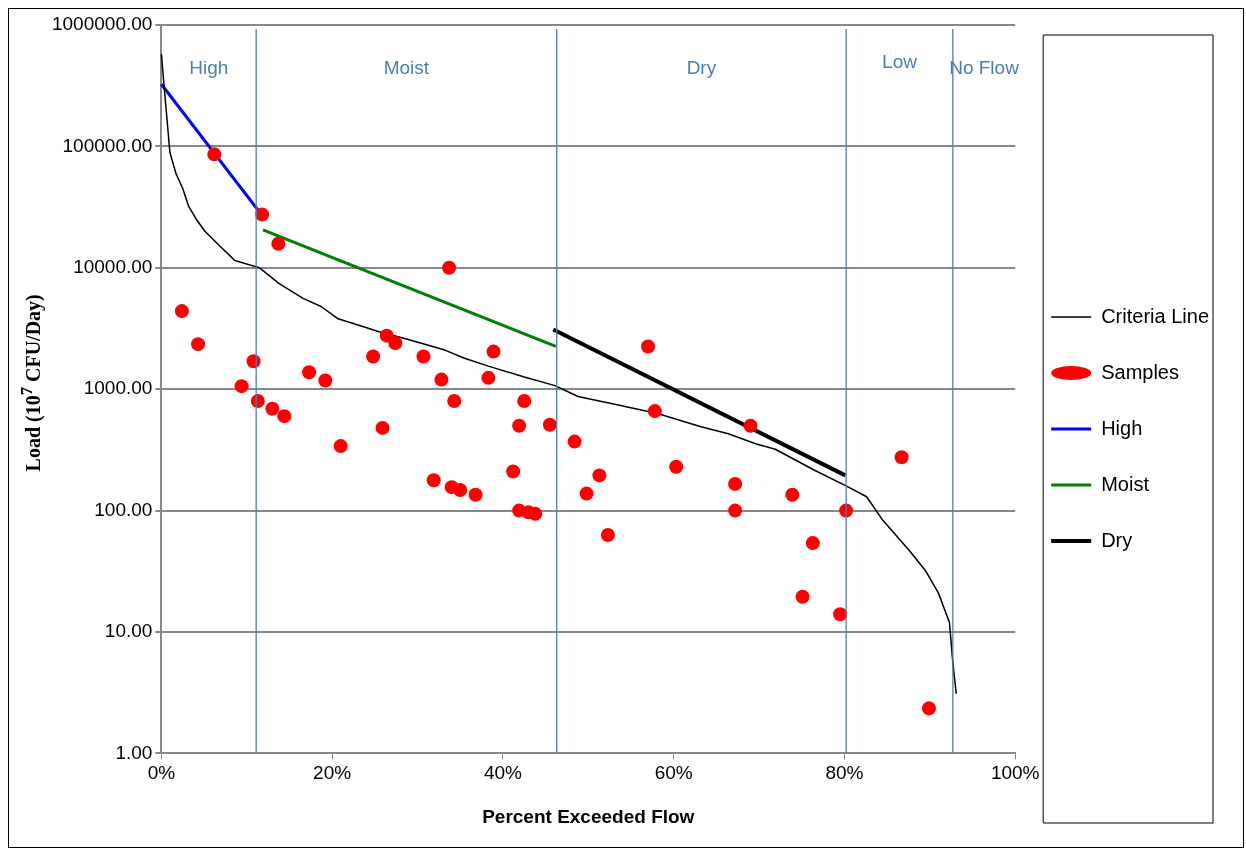 The height and width of the screenshot is (850, 1246). Describe the element at coordinates (588, 816) in the screenshot. I see `x-axis-title: Percent Exceeded Flow` at that location.